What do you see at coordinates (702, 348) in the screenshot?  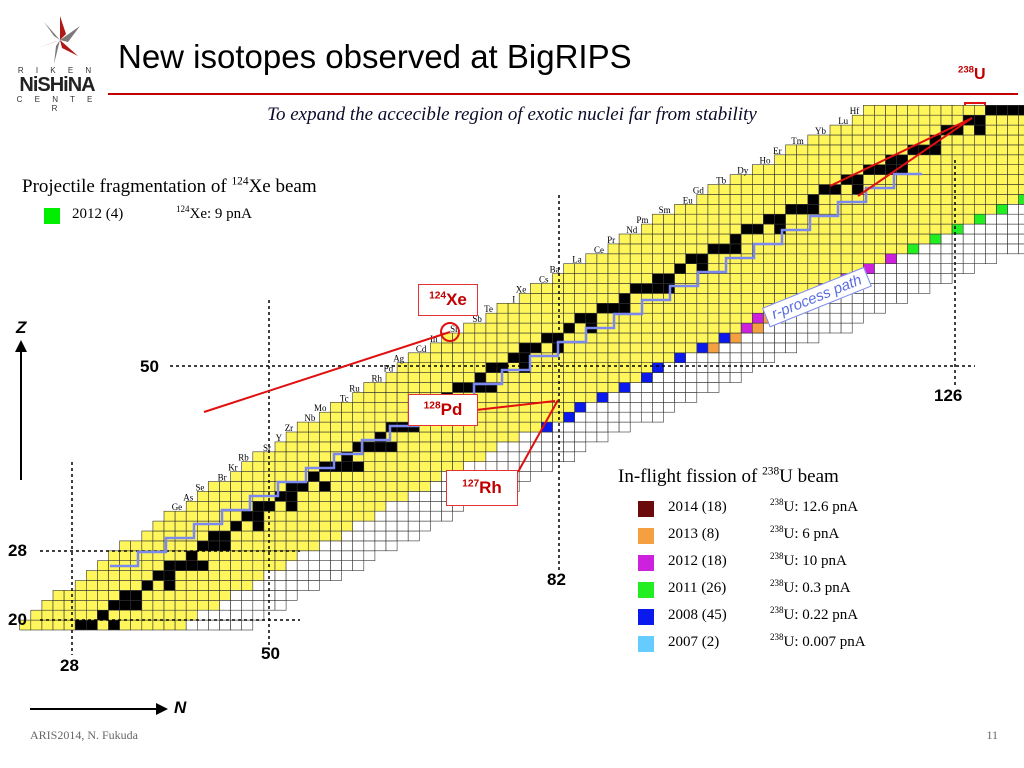 I see `new-isotope-cell` at bounding box center [702, 348].